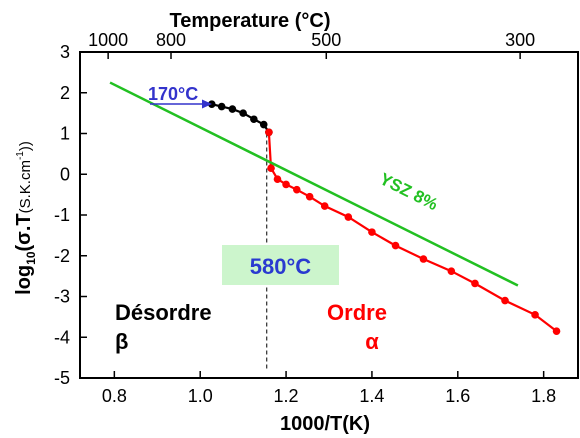 This screenshot has width=580, height=438. What do you see at coordinates (24, 280) in the screenshot?
I see `y-axis-title-main: log` at bounding box center [24, 280].